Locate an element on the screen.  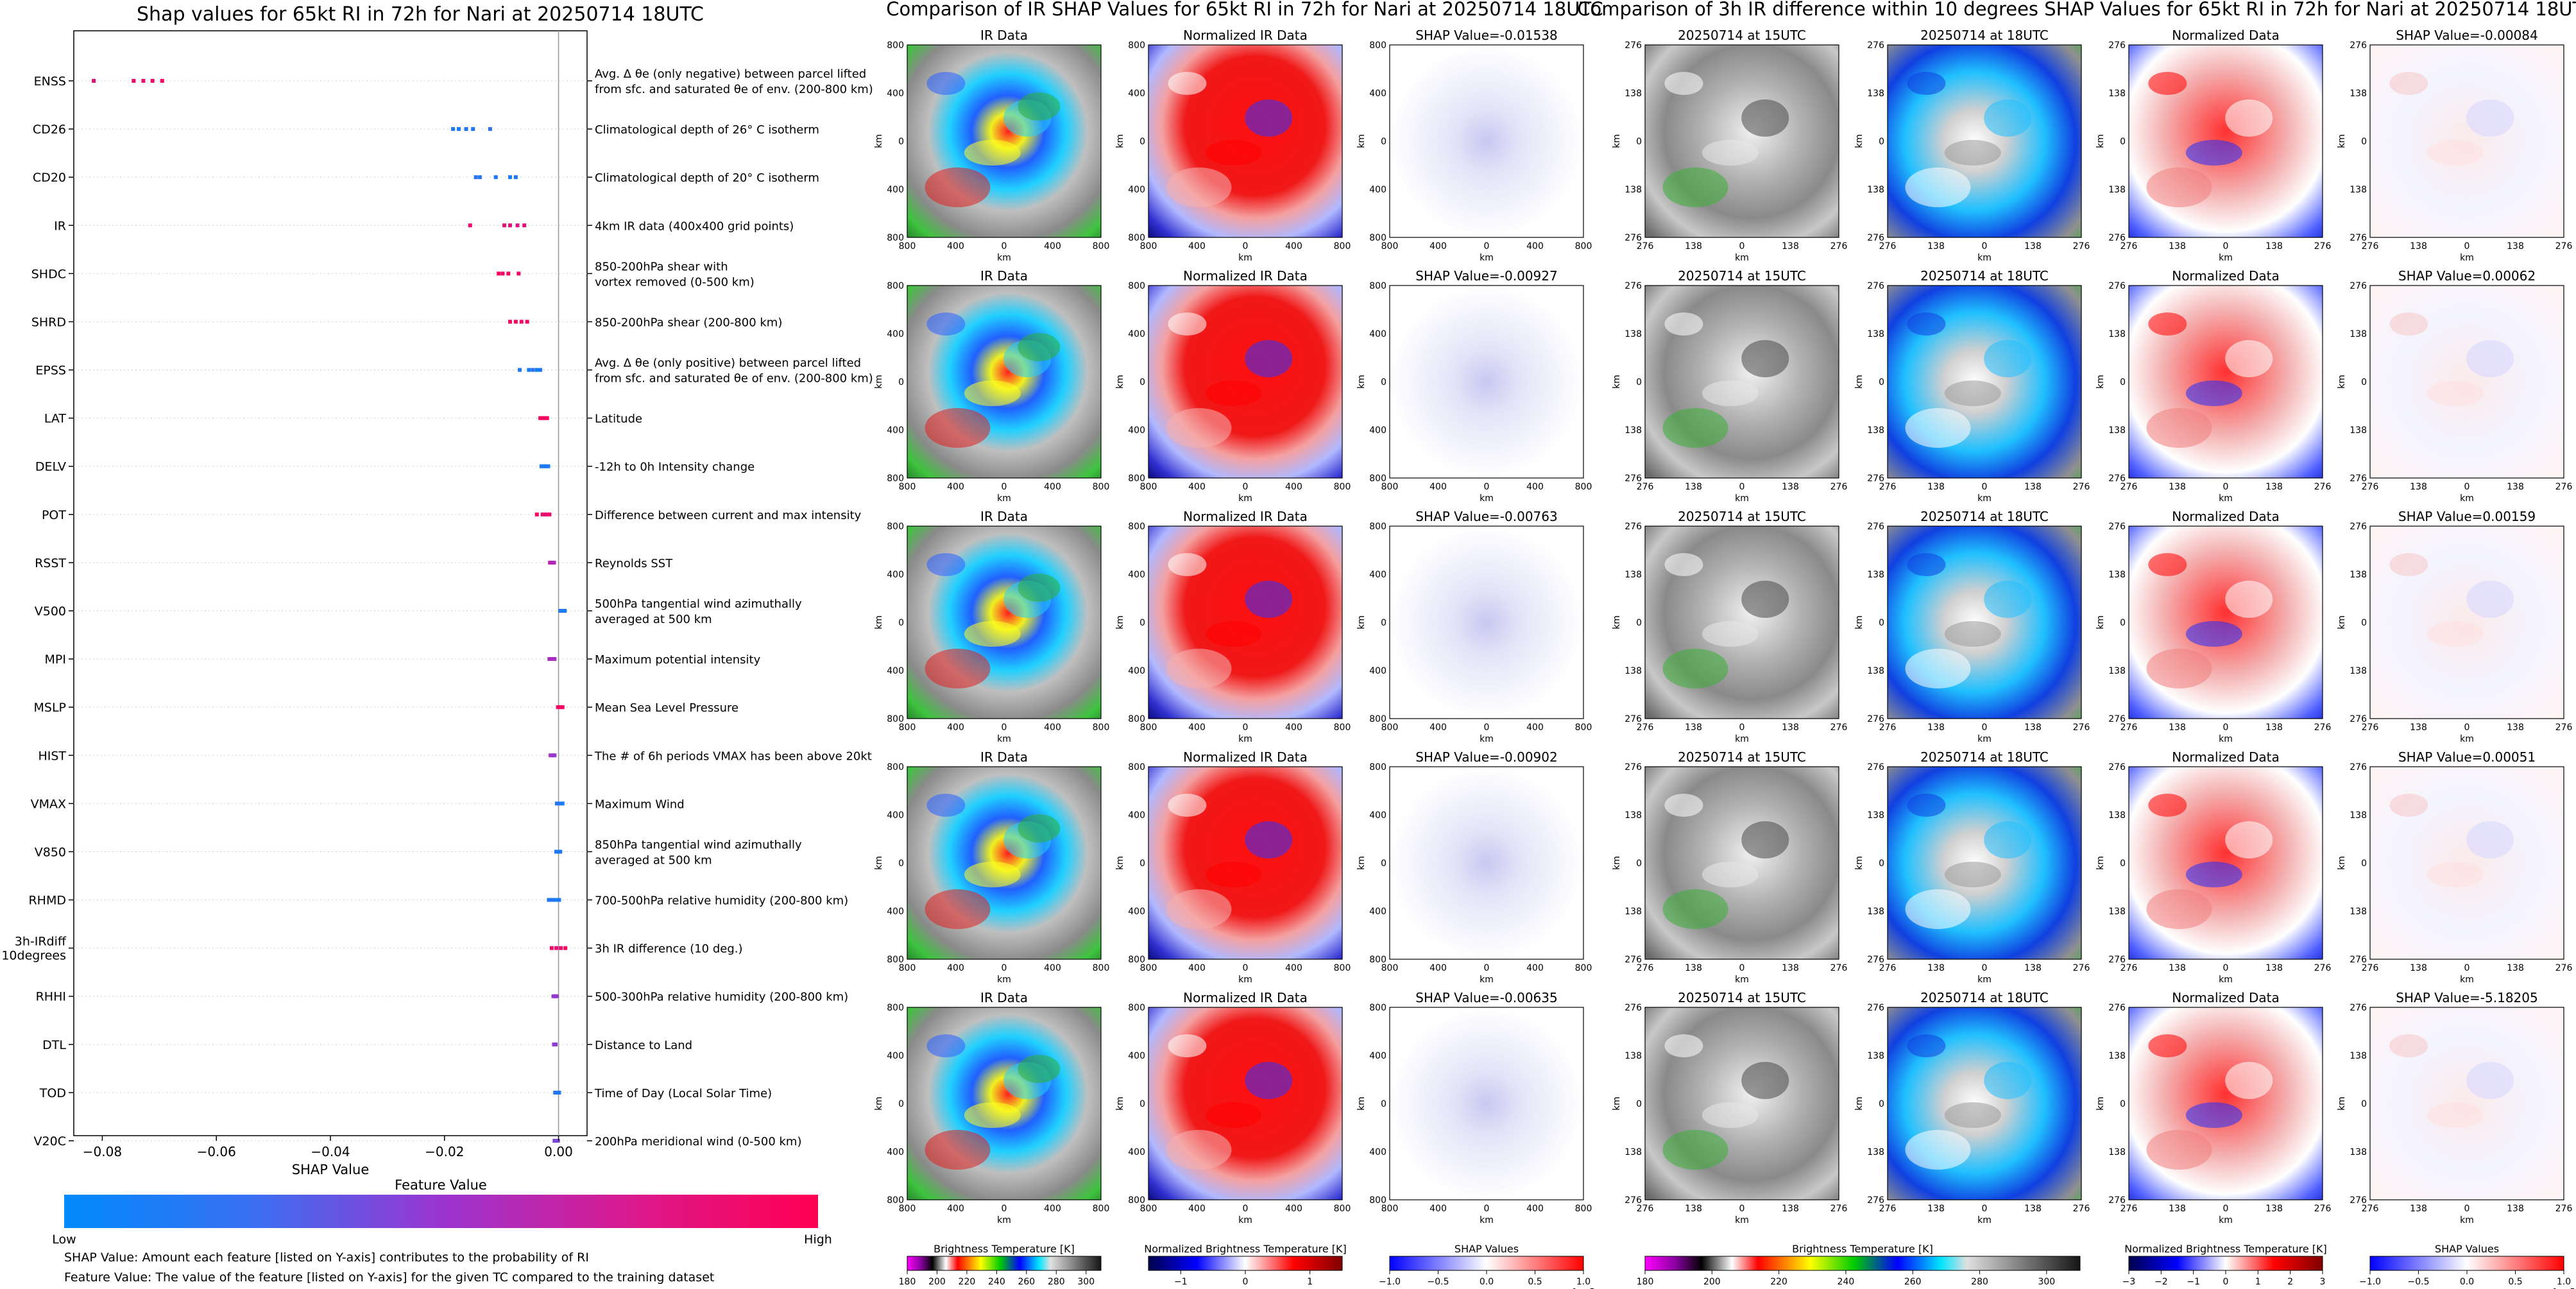
feature-label: TOD is located at coordinates (53, 1093).